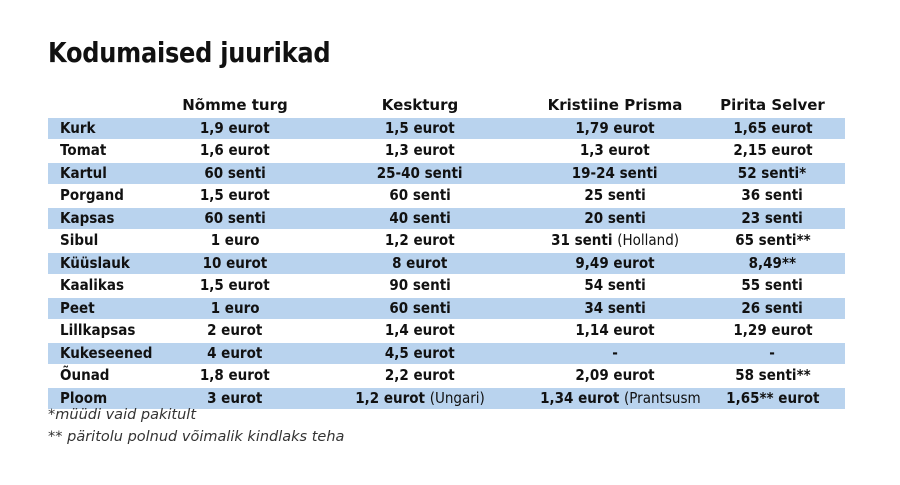 Image resolution: width=900 pixels, height=485 pixels. I want to click on price-value: 23 senti, so click(772, 217).